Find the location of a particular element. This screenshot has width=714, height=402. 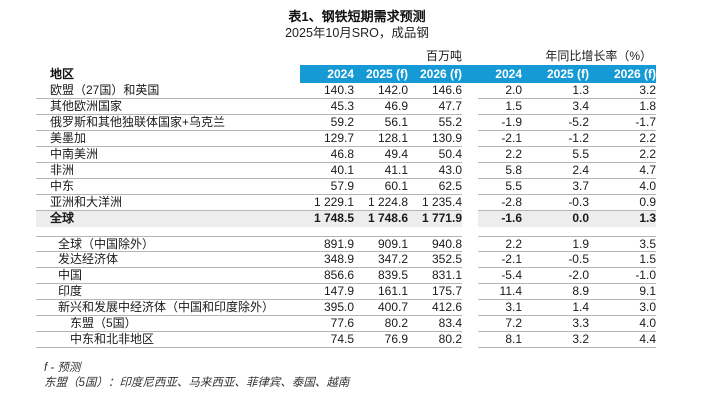

table-row: 亚洲和大洋洲 1 229.1 1 224.8 1 235.4 -2.8 -0.3 0.9 is located at coordinates (346, 203).